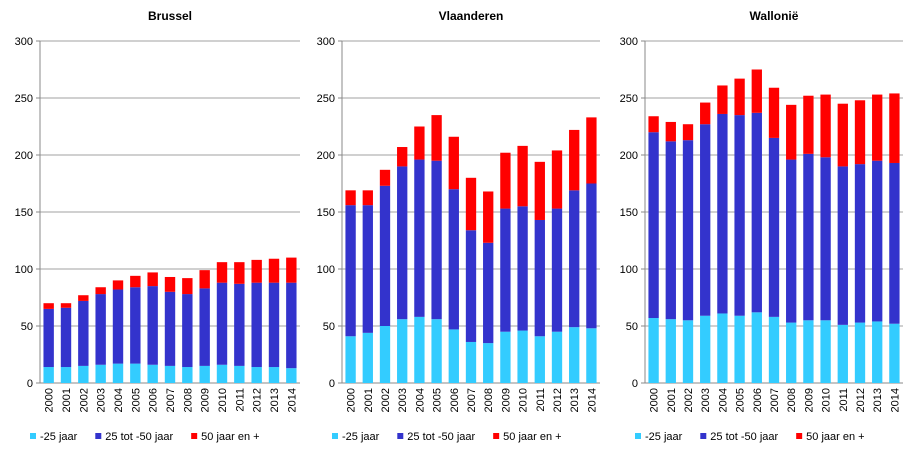 The image size is (906, 452). I want to click on legend-label: 50 jaar en +, so click(532, 437).